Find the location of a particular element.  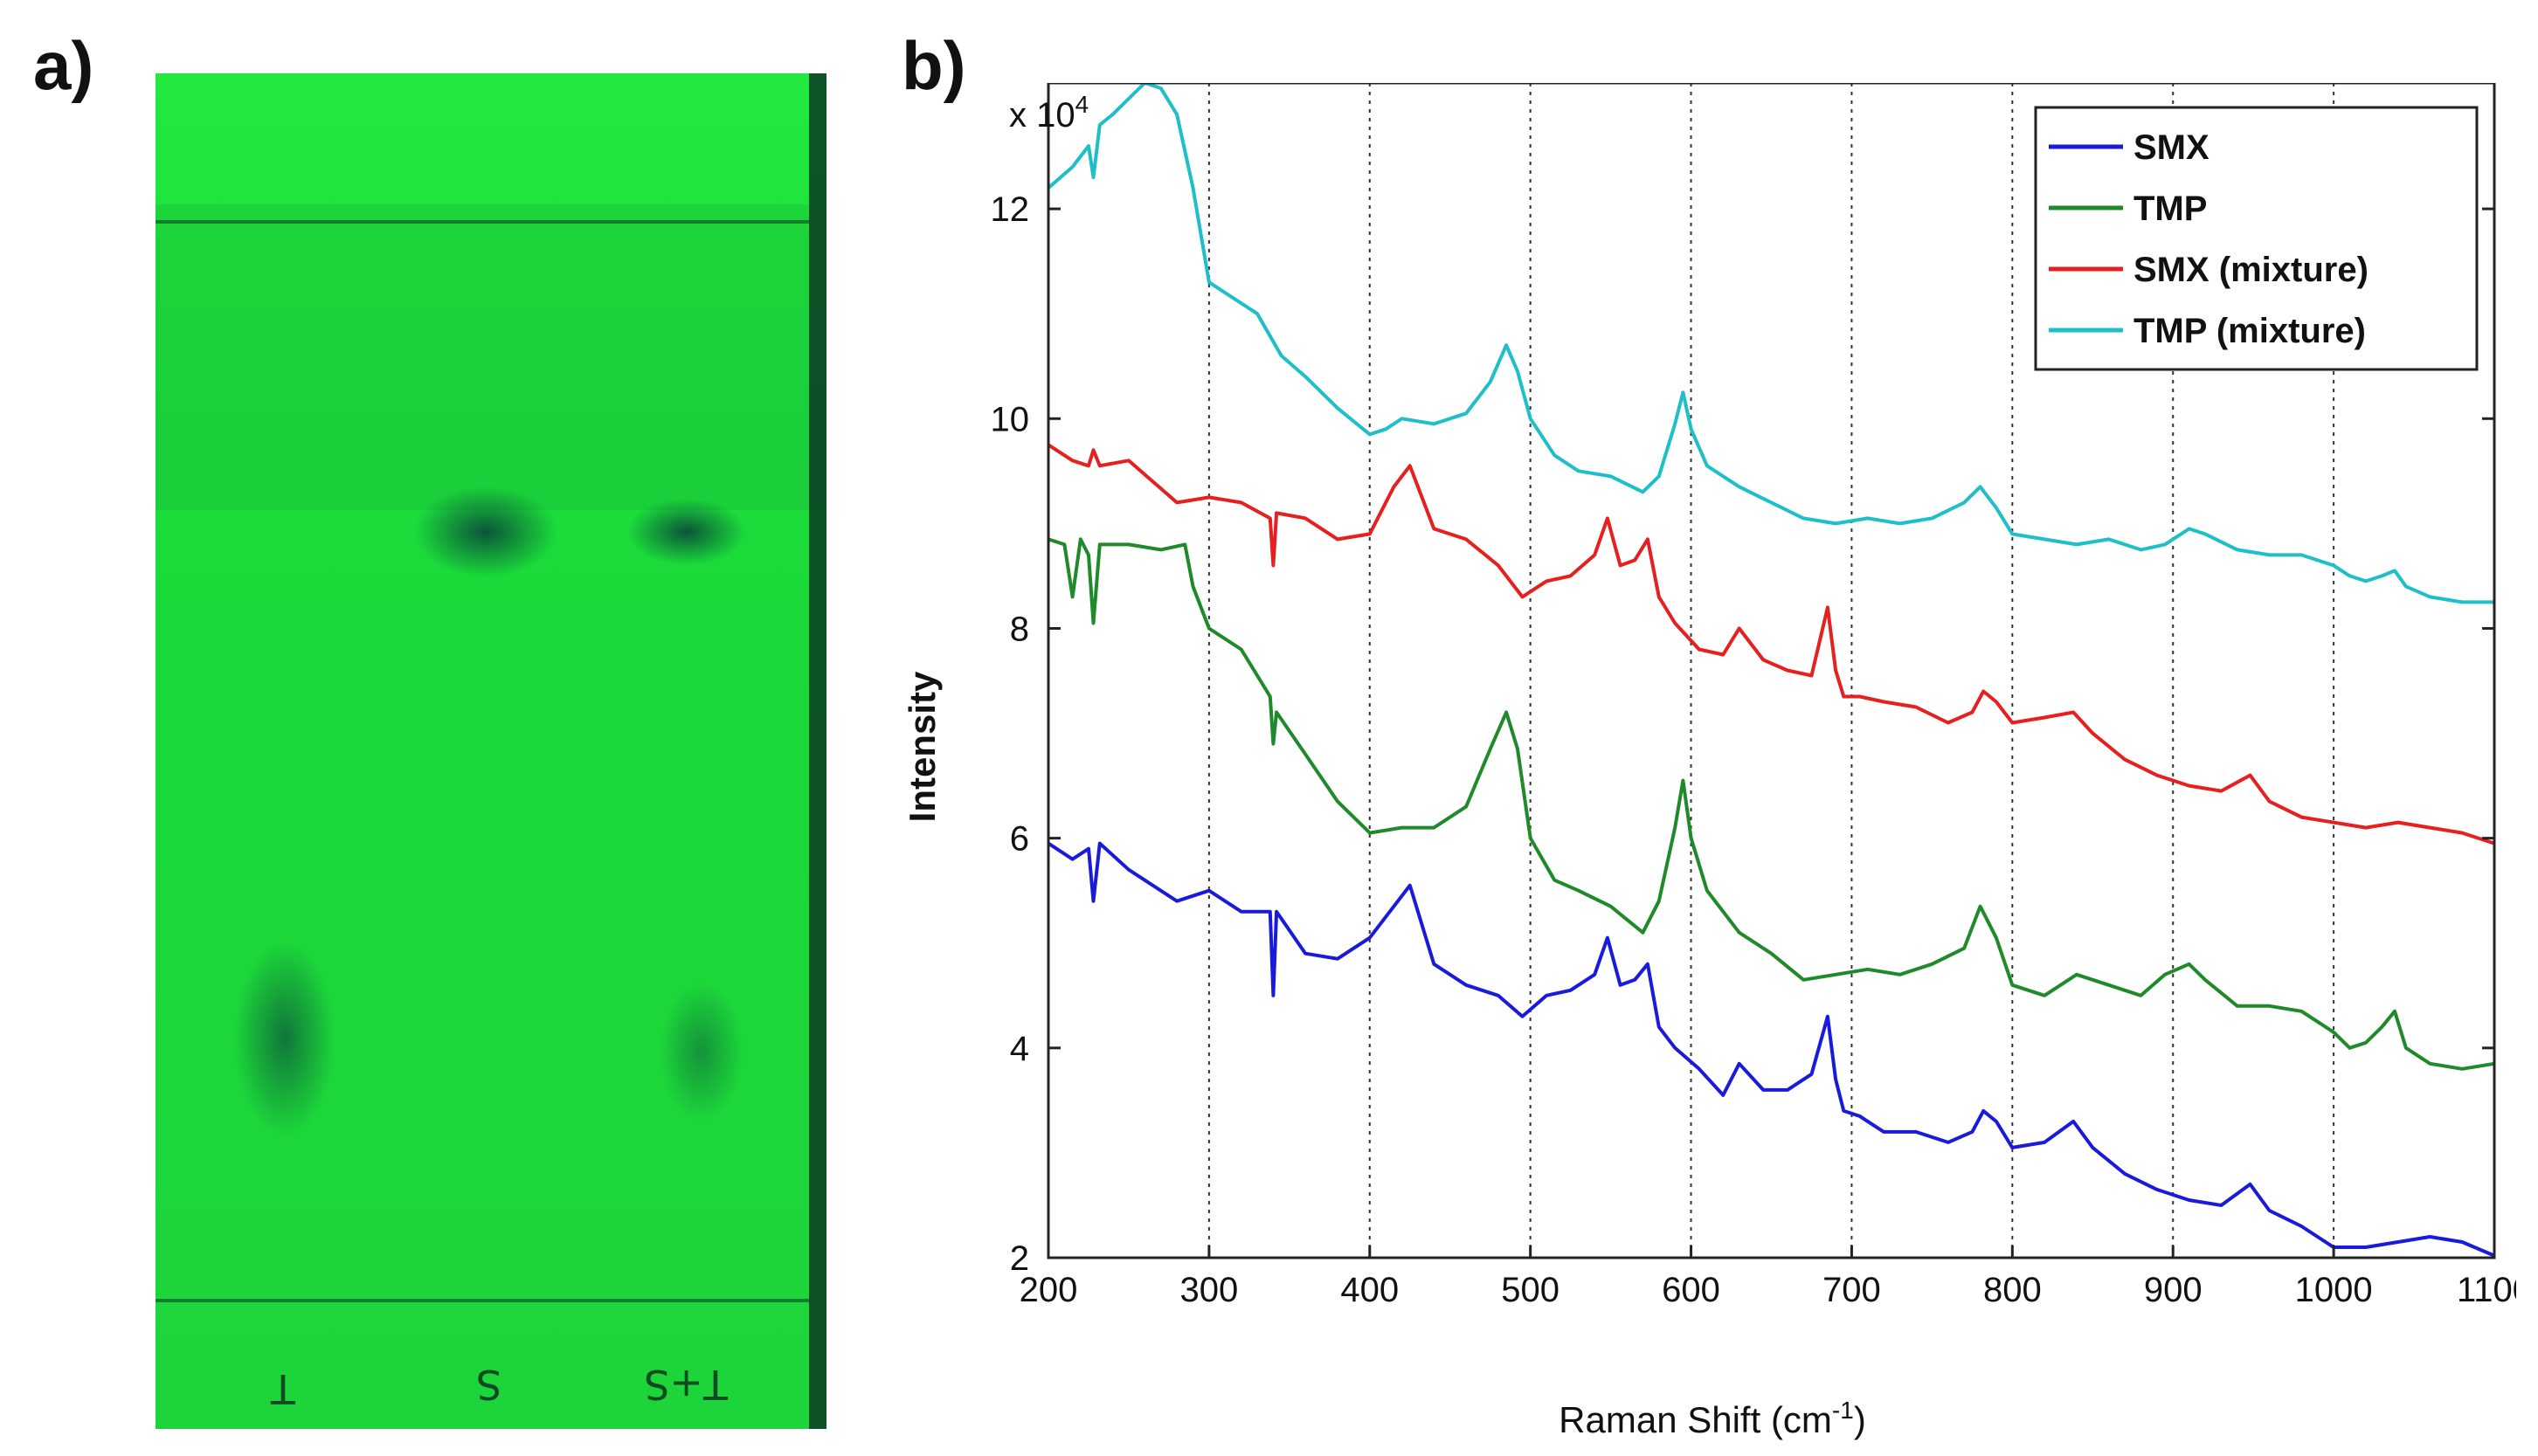

tlc-plate-shadow-band is located at coordinates (491, 357).